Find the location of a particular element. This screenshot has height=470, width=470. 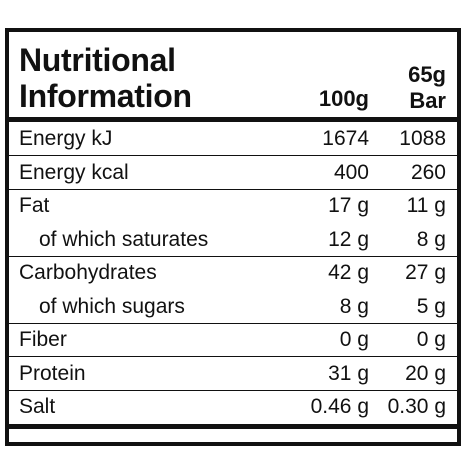

nutrient-row: Salt 0.46 g 0.30 g is located at coordinates (233, 406).